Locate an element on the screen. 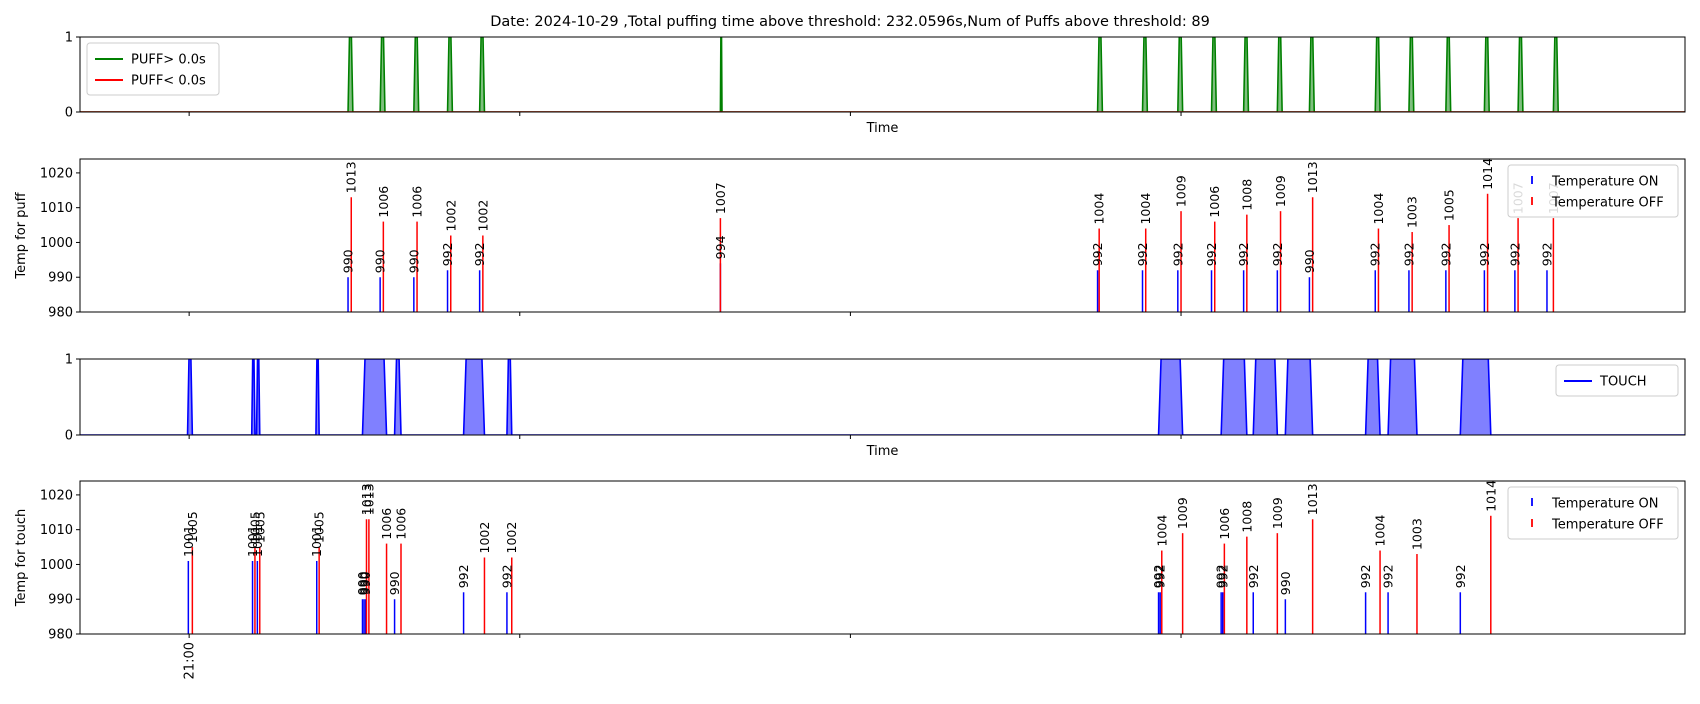 The width and height of the screenshot is (1700, 704). temp-touch-off-label-10: 1004 is located at coordinates (1161, 531).